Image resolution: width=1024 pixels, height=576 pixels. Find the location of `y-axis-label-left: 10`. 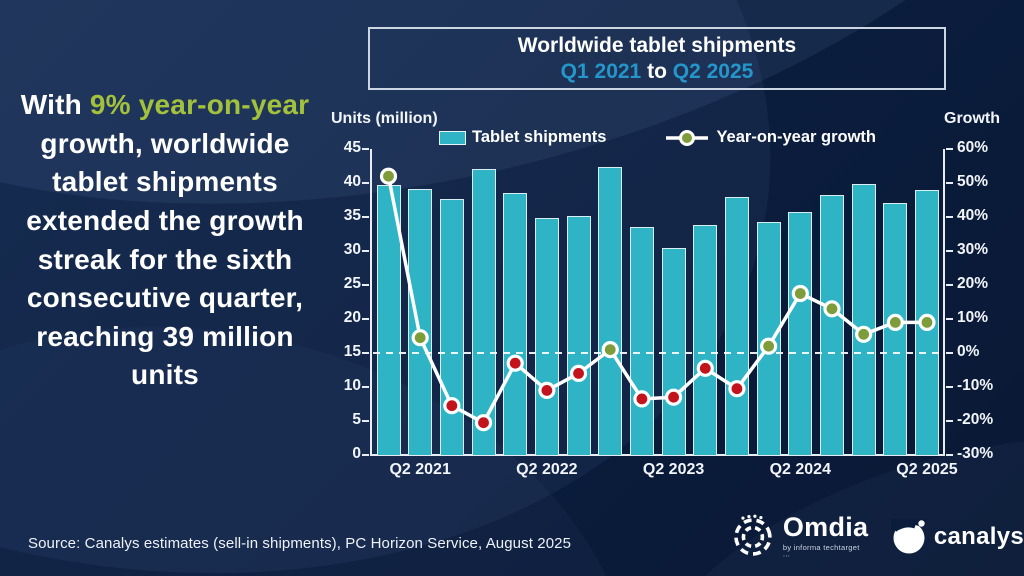

y-axis-label-left: 10 is located at coordinates (352, 385).